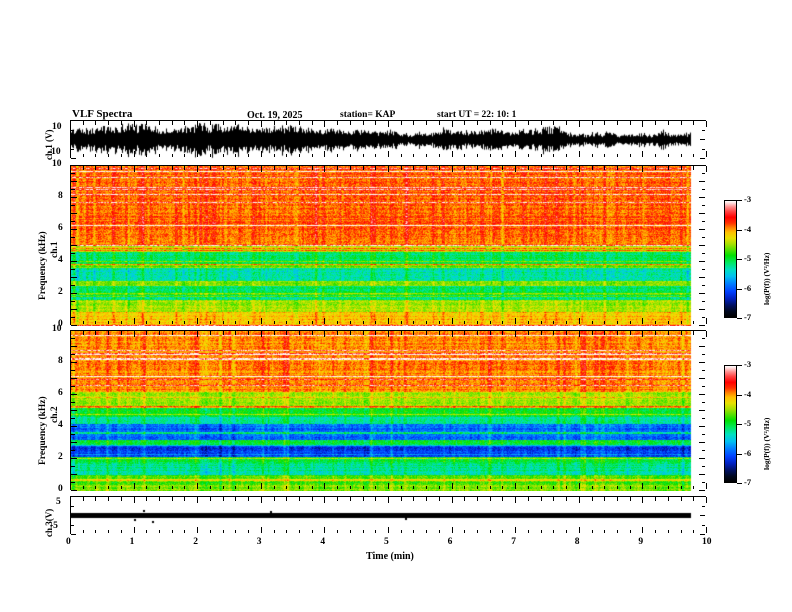 This screenshot has width=792, height=612. Describe the element at coordinates (368, 115) in the screenshot. I see `station-label: station= KAP` at that location.